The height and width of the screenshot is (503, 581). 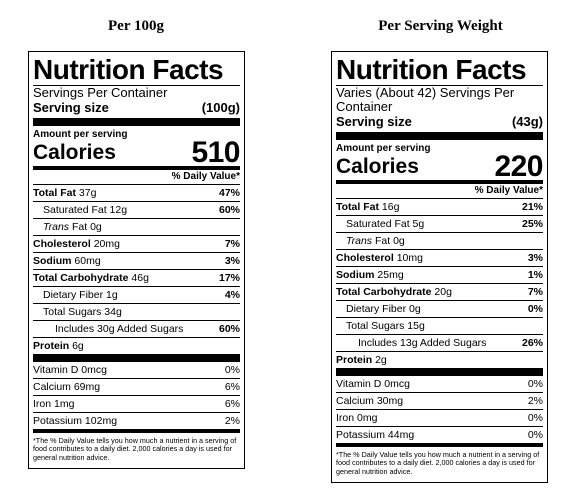 What do you see at coordinates (136, 329) in the screenshot?
I see `added-sugars-row: Includes 30g Added Sugars 60%` at bounding box center [136, 329].